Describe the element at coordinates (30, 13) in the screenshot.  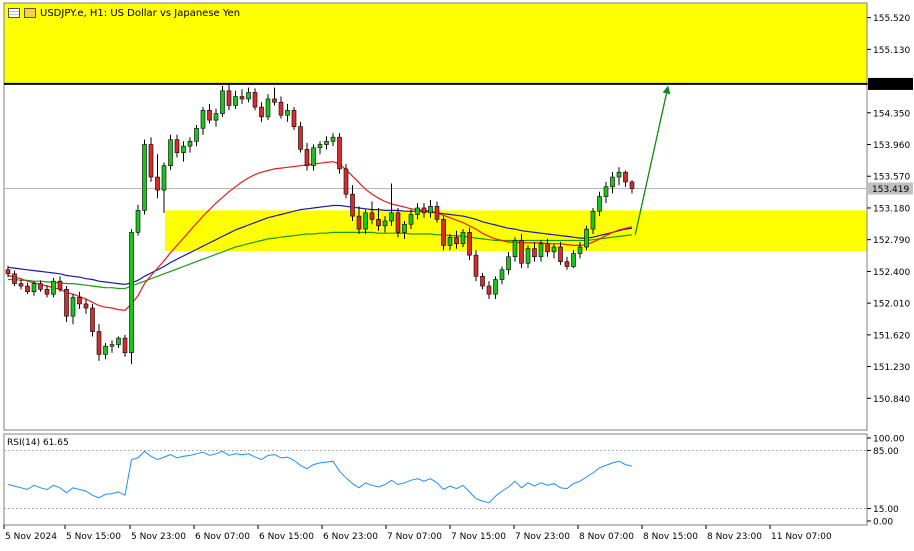
I see `symbol-folder-icon` at that location.